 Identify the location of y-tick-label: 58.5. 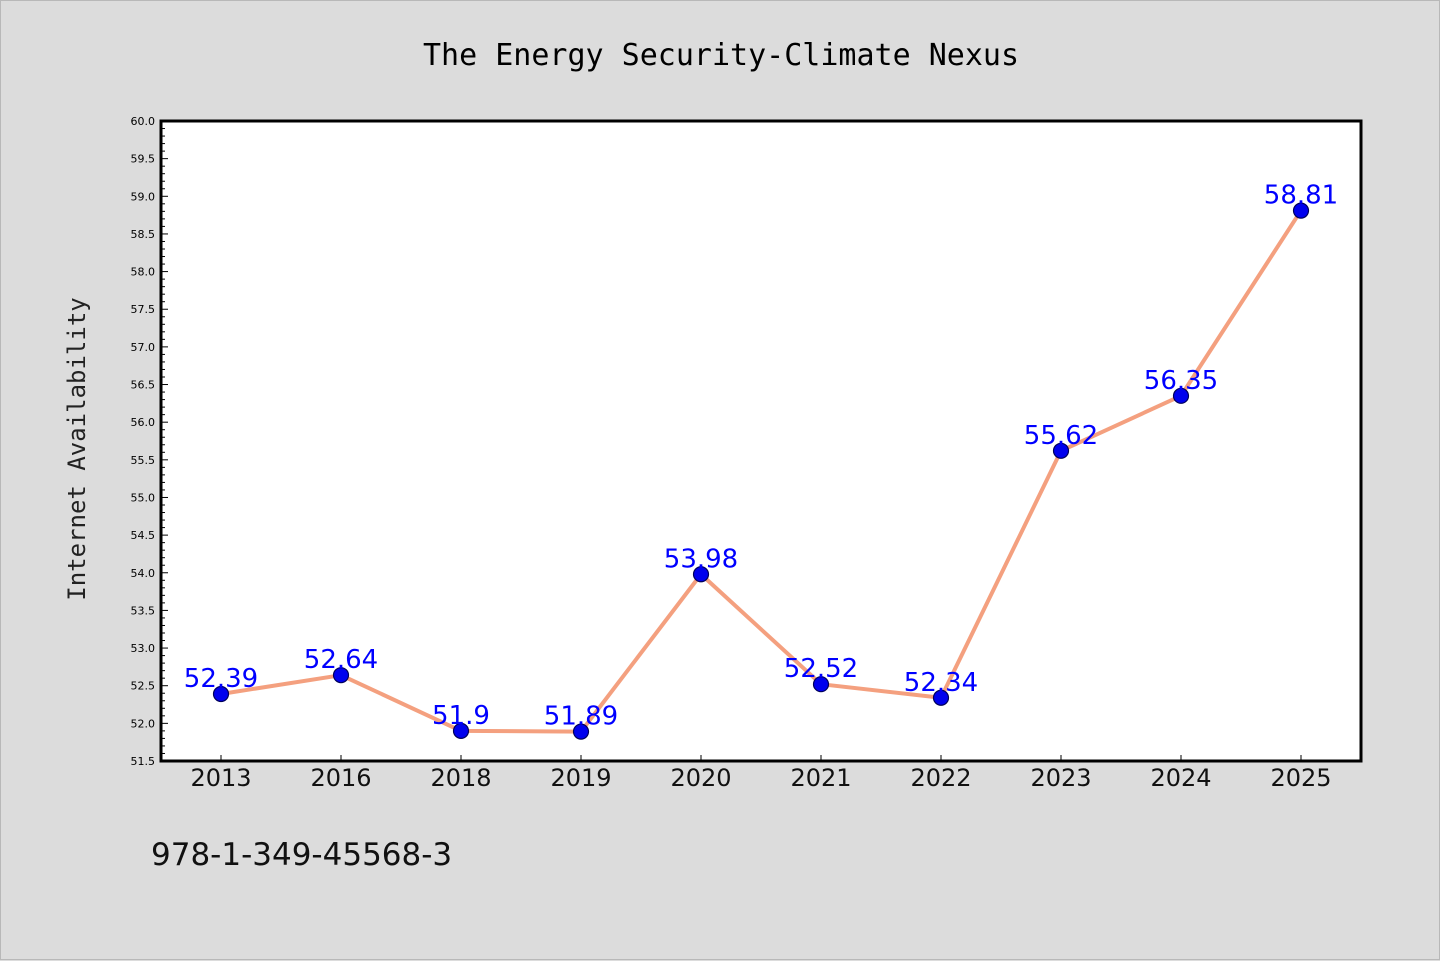
(143, 234).